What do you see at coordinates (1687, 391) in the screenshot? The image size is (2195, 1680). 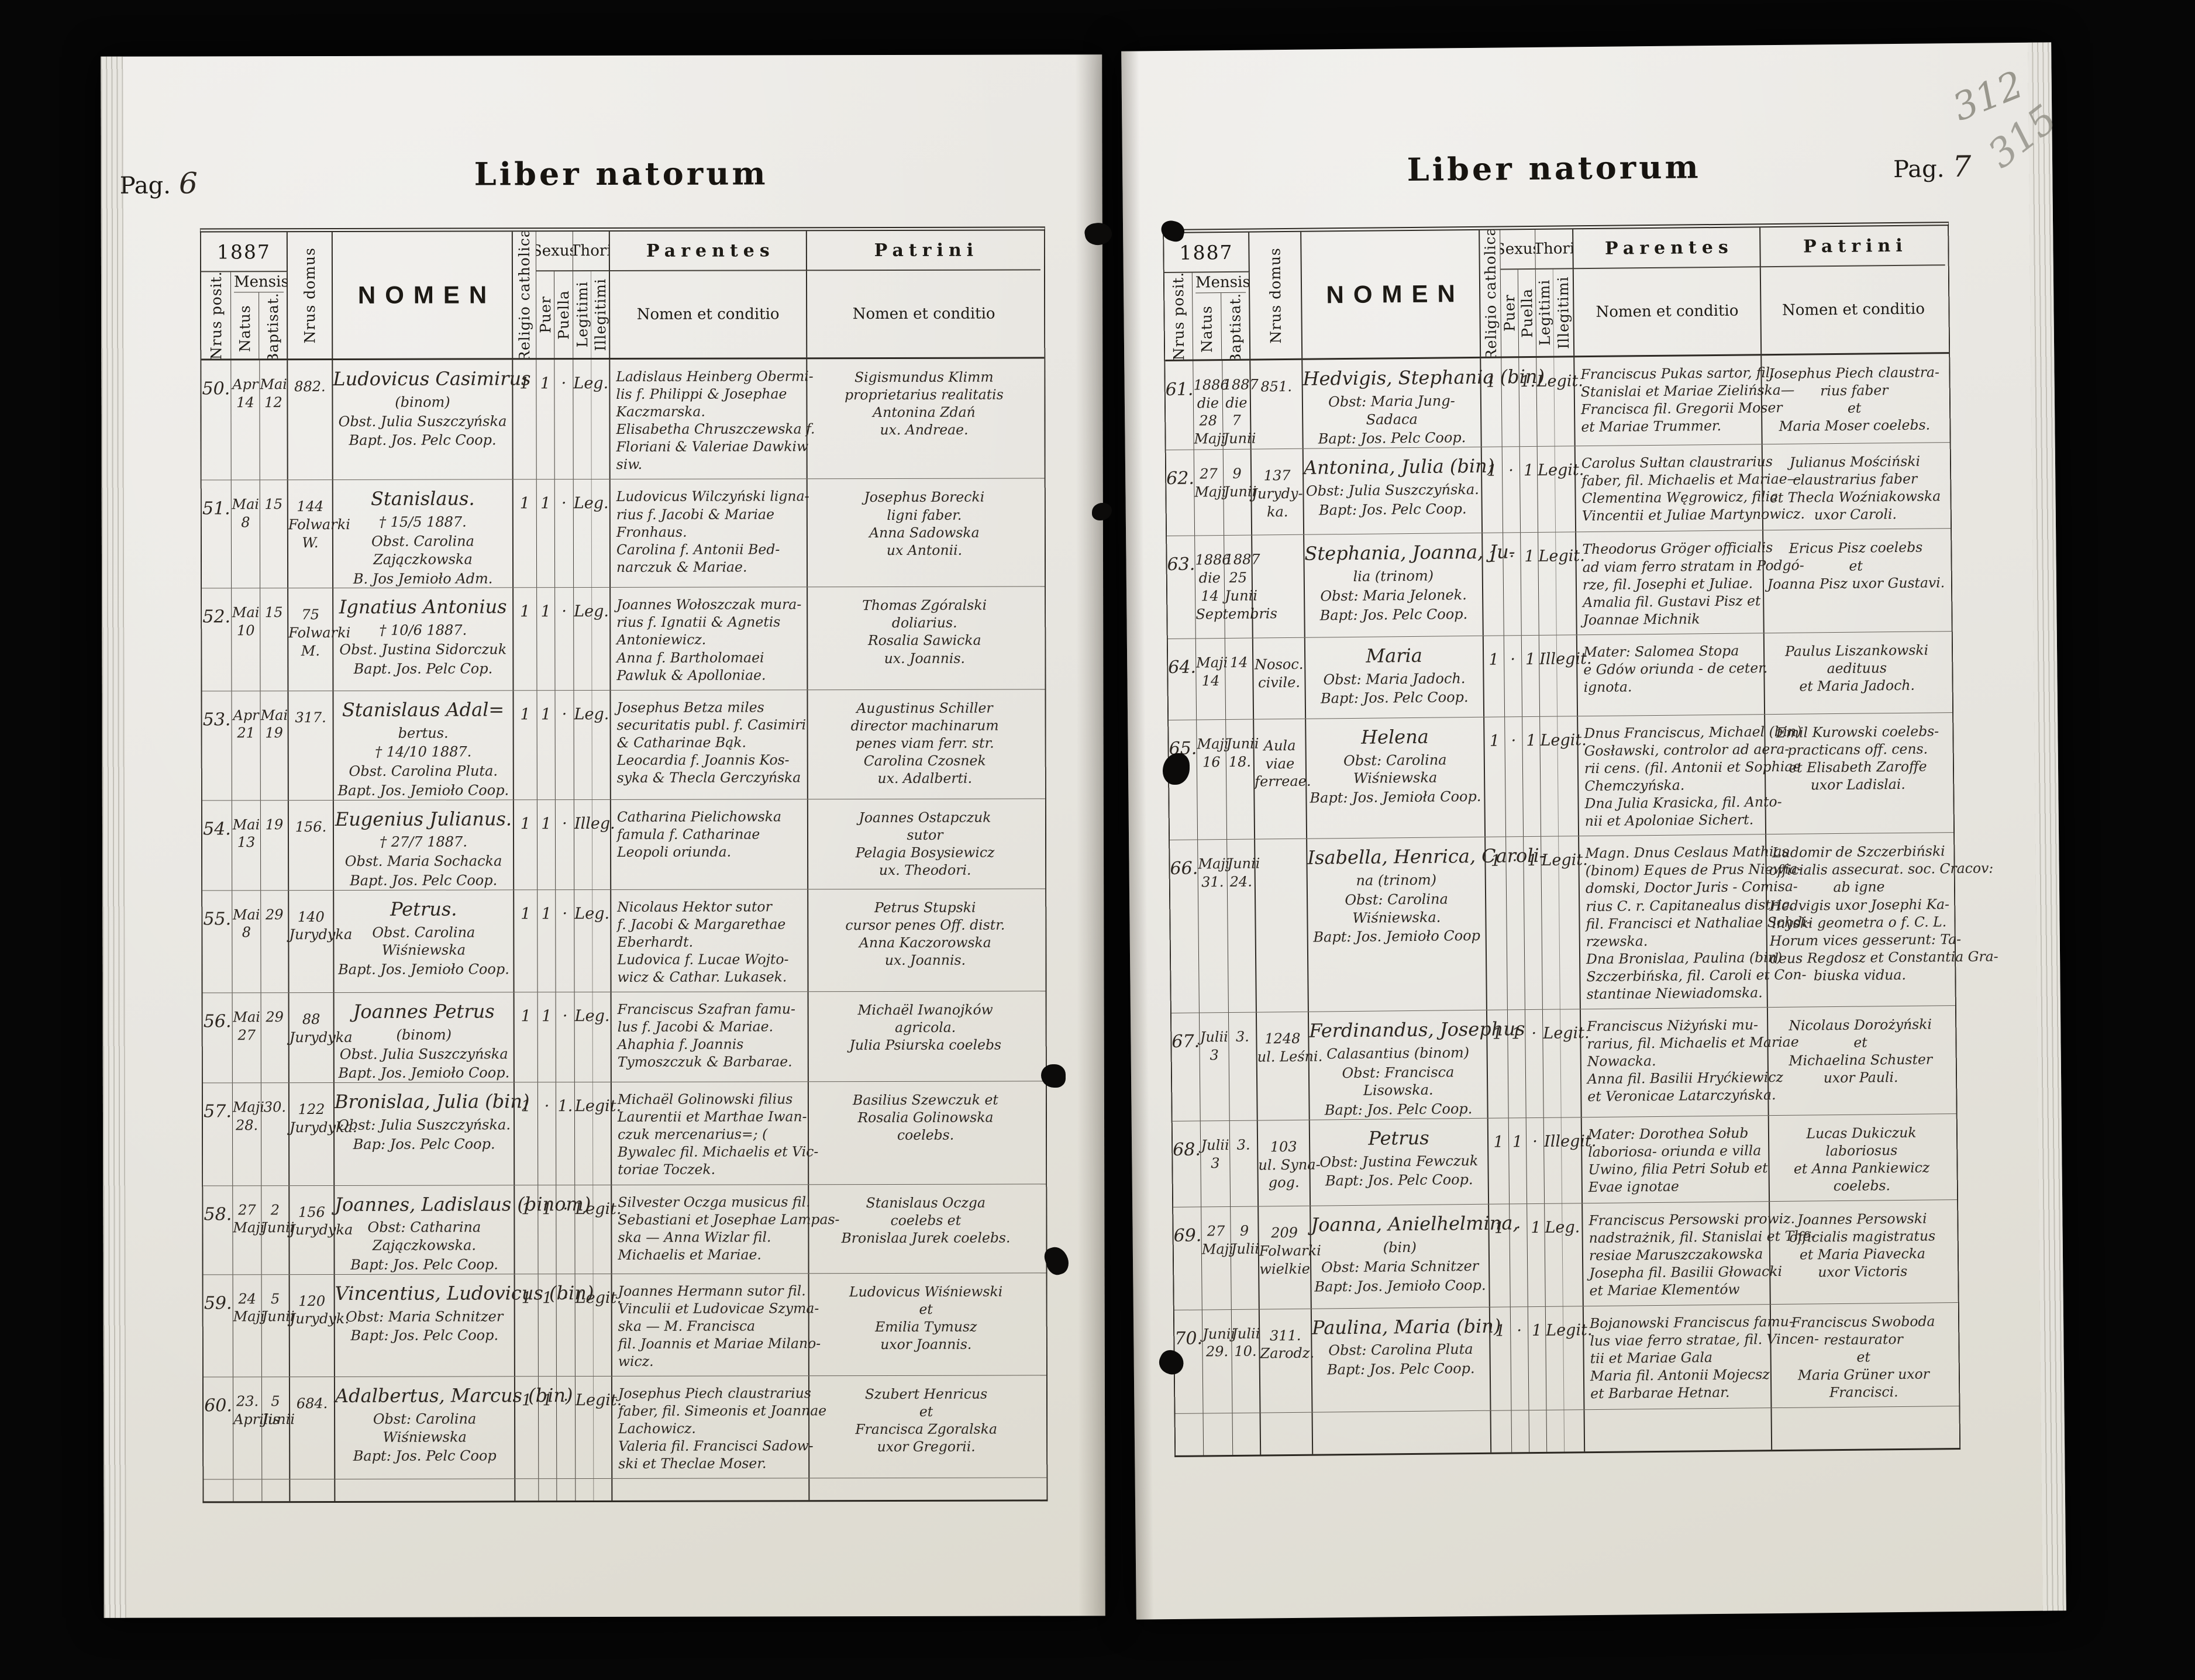 I see `text-line: Stanislai et Mariae Zielińska—` at bounding box center [1687, 391].